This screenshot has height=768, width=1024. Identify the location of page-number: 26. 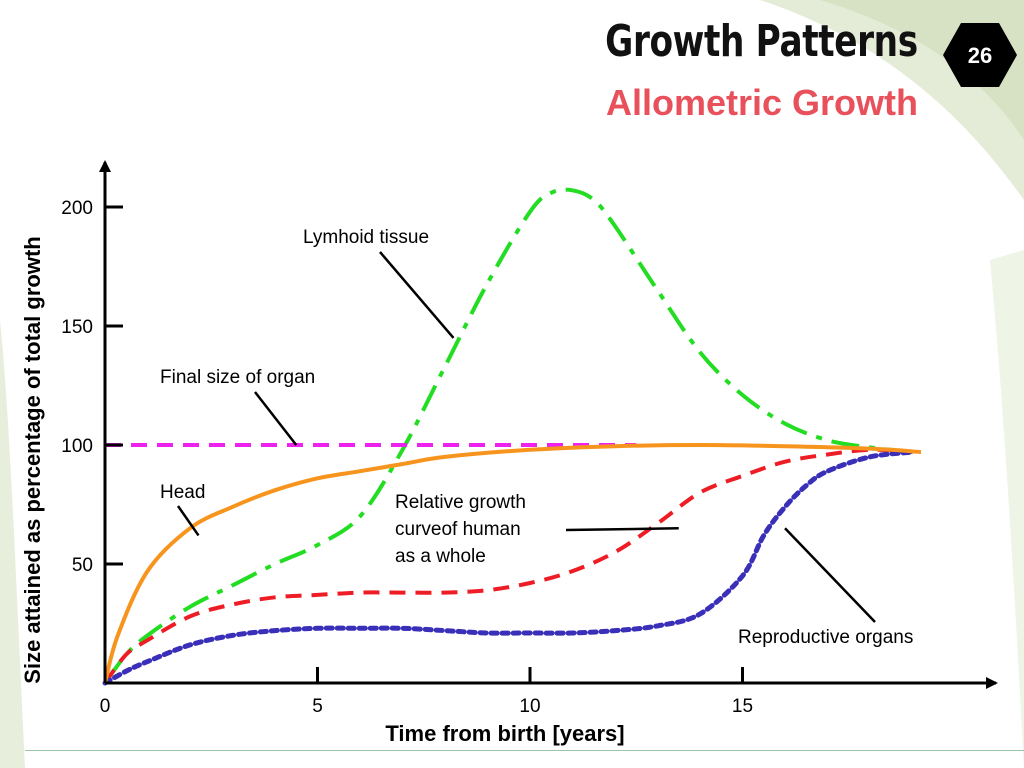
(980, 55).